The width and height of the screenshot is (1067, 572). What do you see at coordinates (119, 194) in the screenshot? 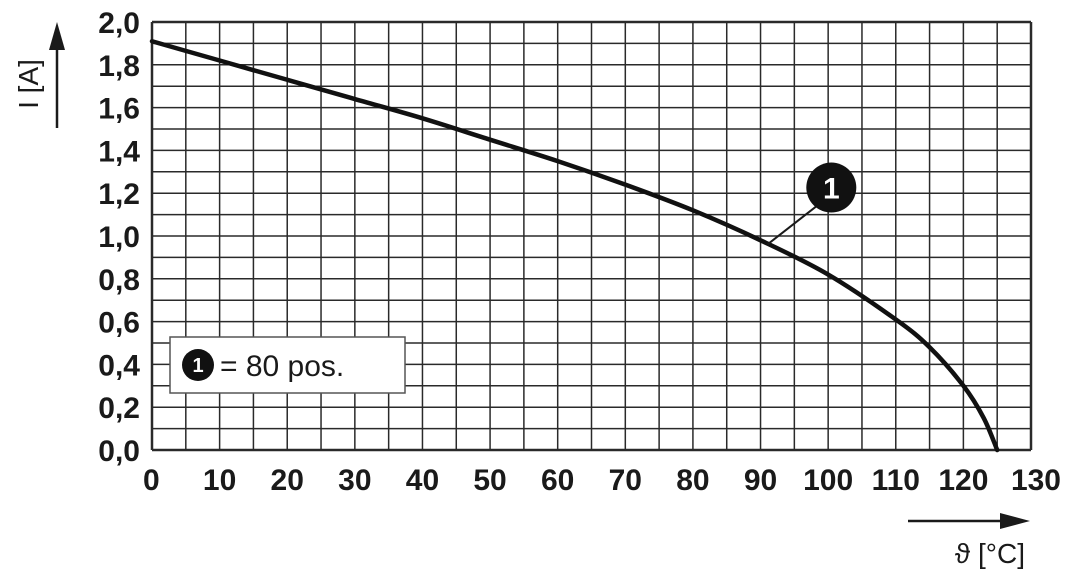
I see `y-tick-label: 1,2` at bounding box center [119, 194].